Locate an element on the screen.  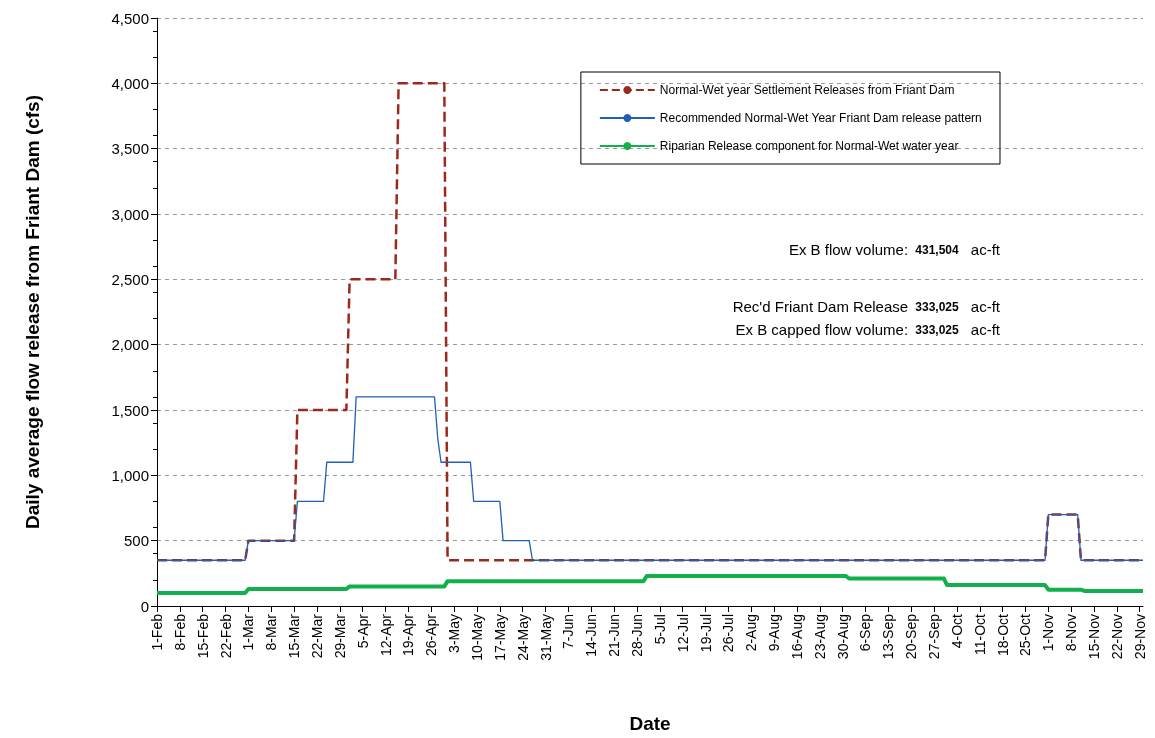
x-tick-label: 5-Jul is located at coordinates (659, 629).